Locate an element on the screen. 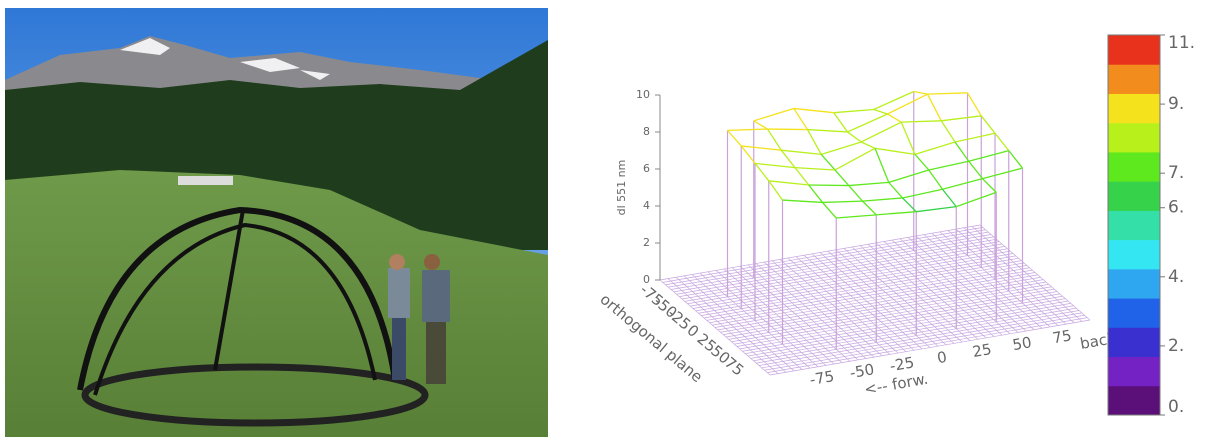  colorbar-tick-label: 6. is located at coordinates (1176, 208).